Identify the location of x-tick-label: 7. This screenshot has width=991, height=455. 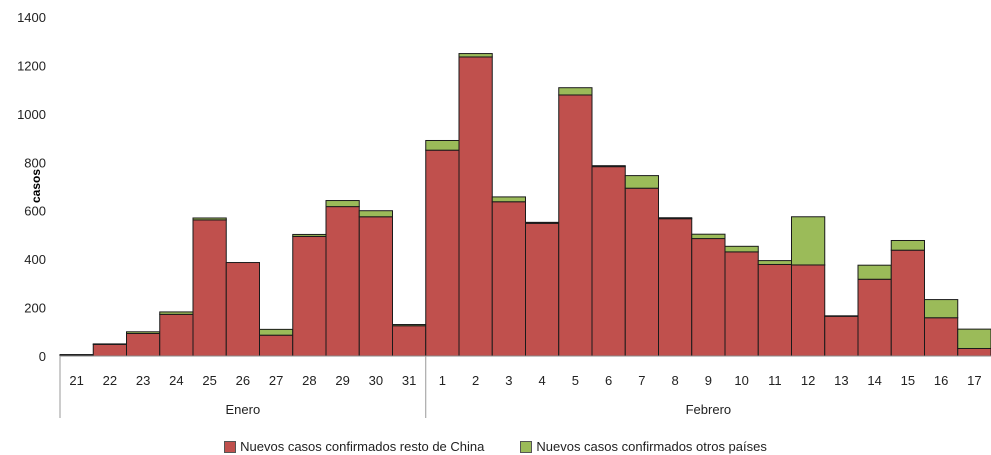
(641, 380).